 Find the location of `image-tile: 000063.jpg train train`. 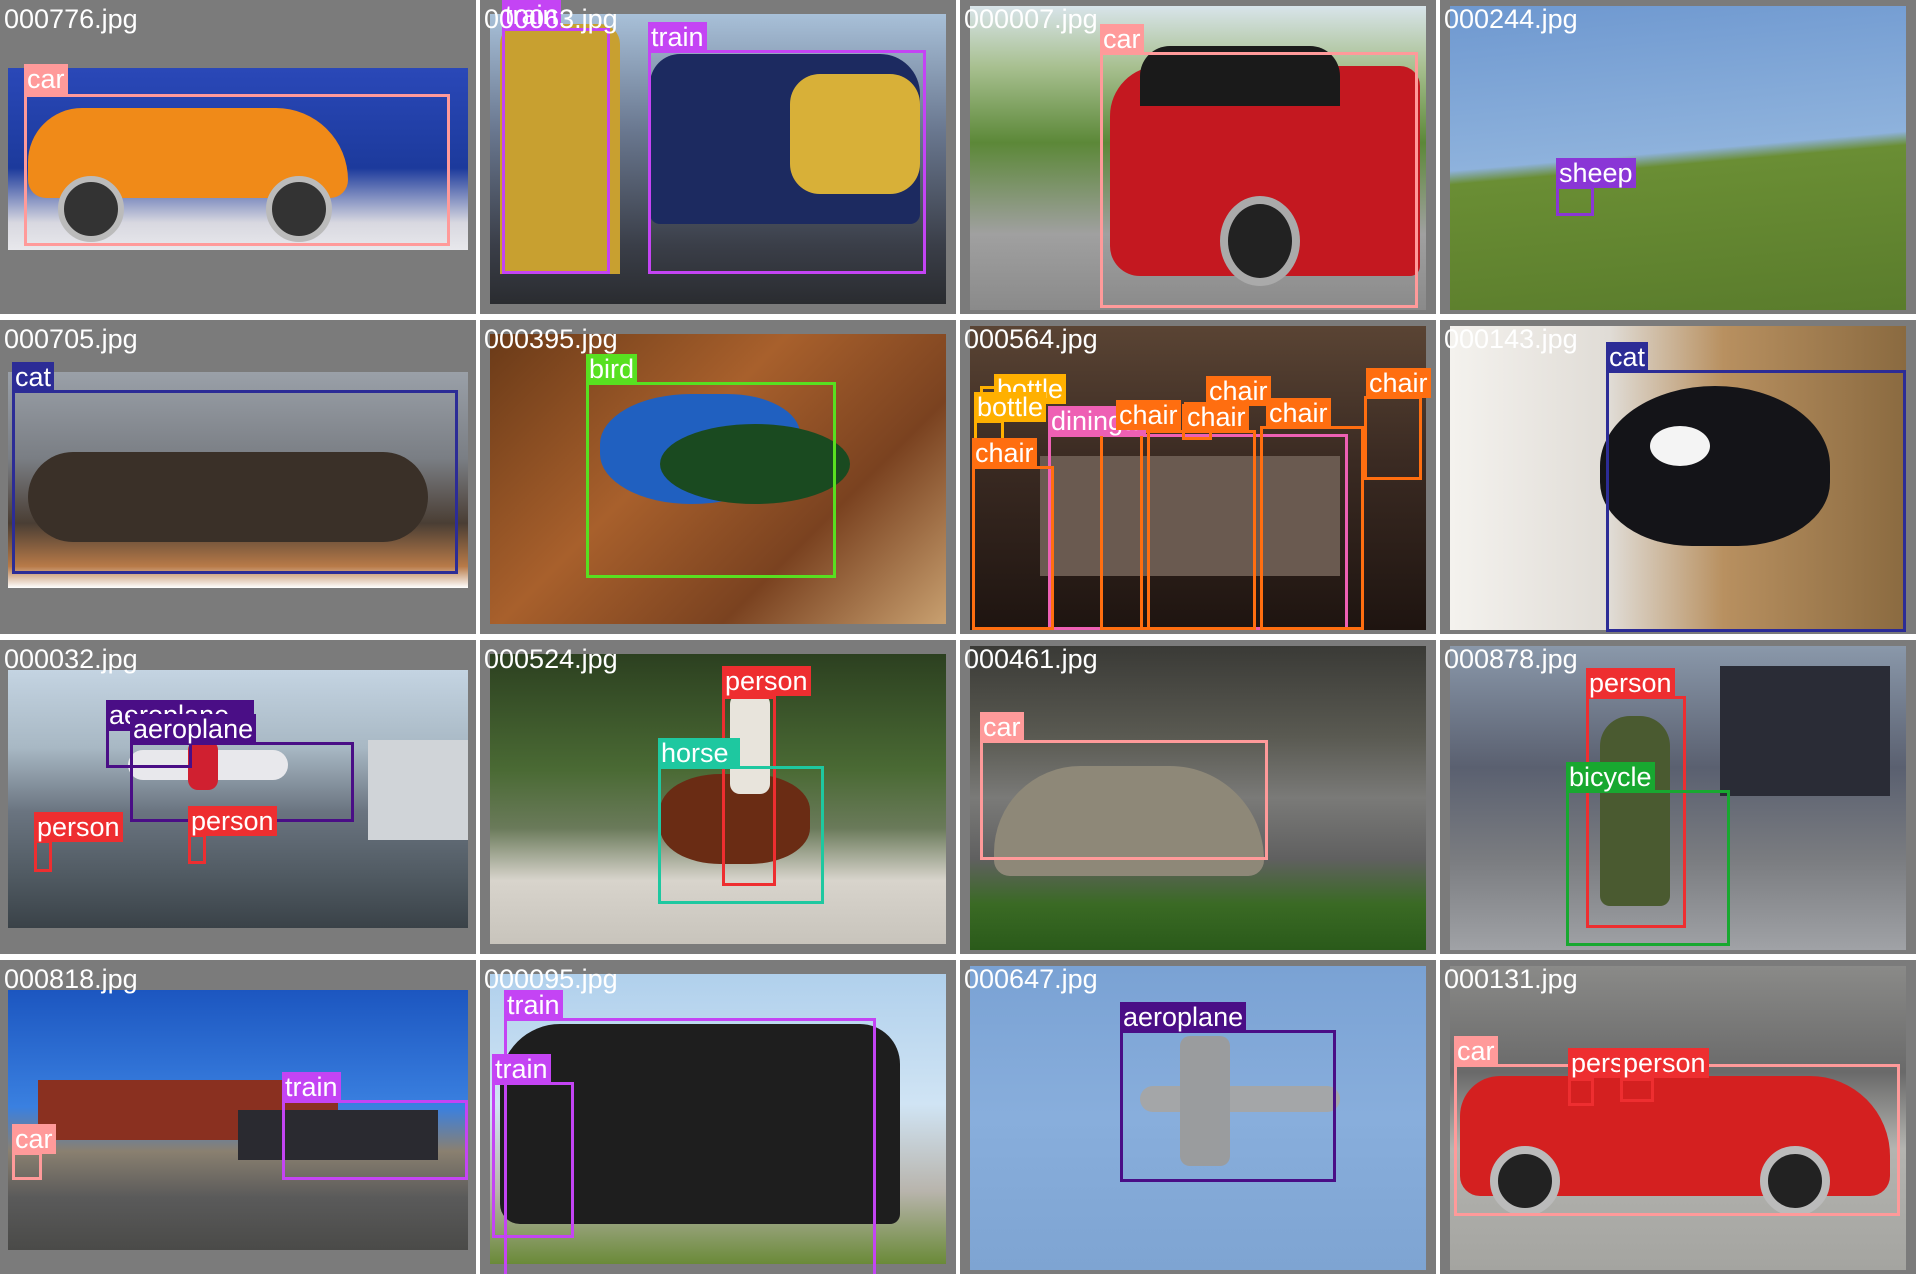

image-tile: 000063.jpg train train is located at coordinates (718, 157).